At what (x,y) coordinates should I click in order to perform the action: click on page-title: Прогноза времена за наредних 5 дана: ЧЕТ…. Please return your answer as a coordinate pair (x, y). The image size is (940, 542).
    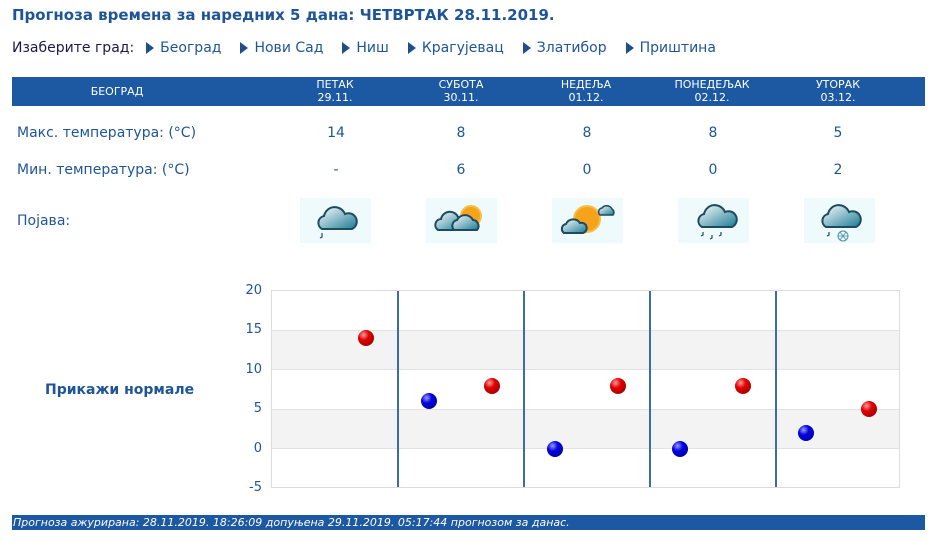
    Looking at the image, I should click on (283, 15).